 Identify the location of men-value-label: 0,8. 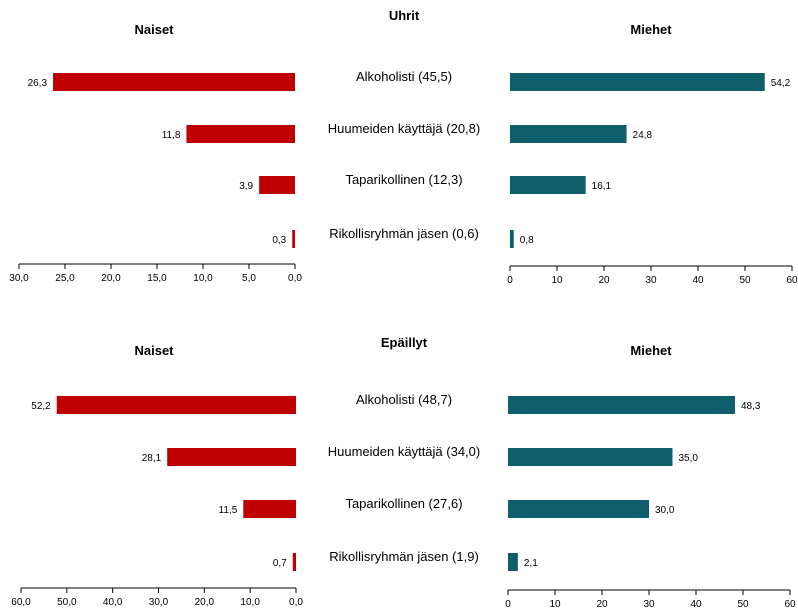
(527, 240).